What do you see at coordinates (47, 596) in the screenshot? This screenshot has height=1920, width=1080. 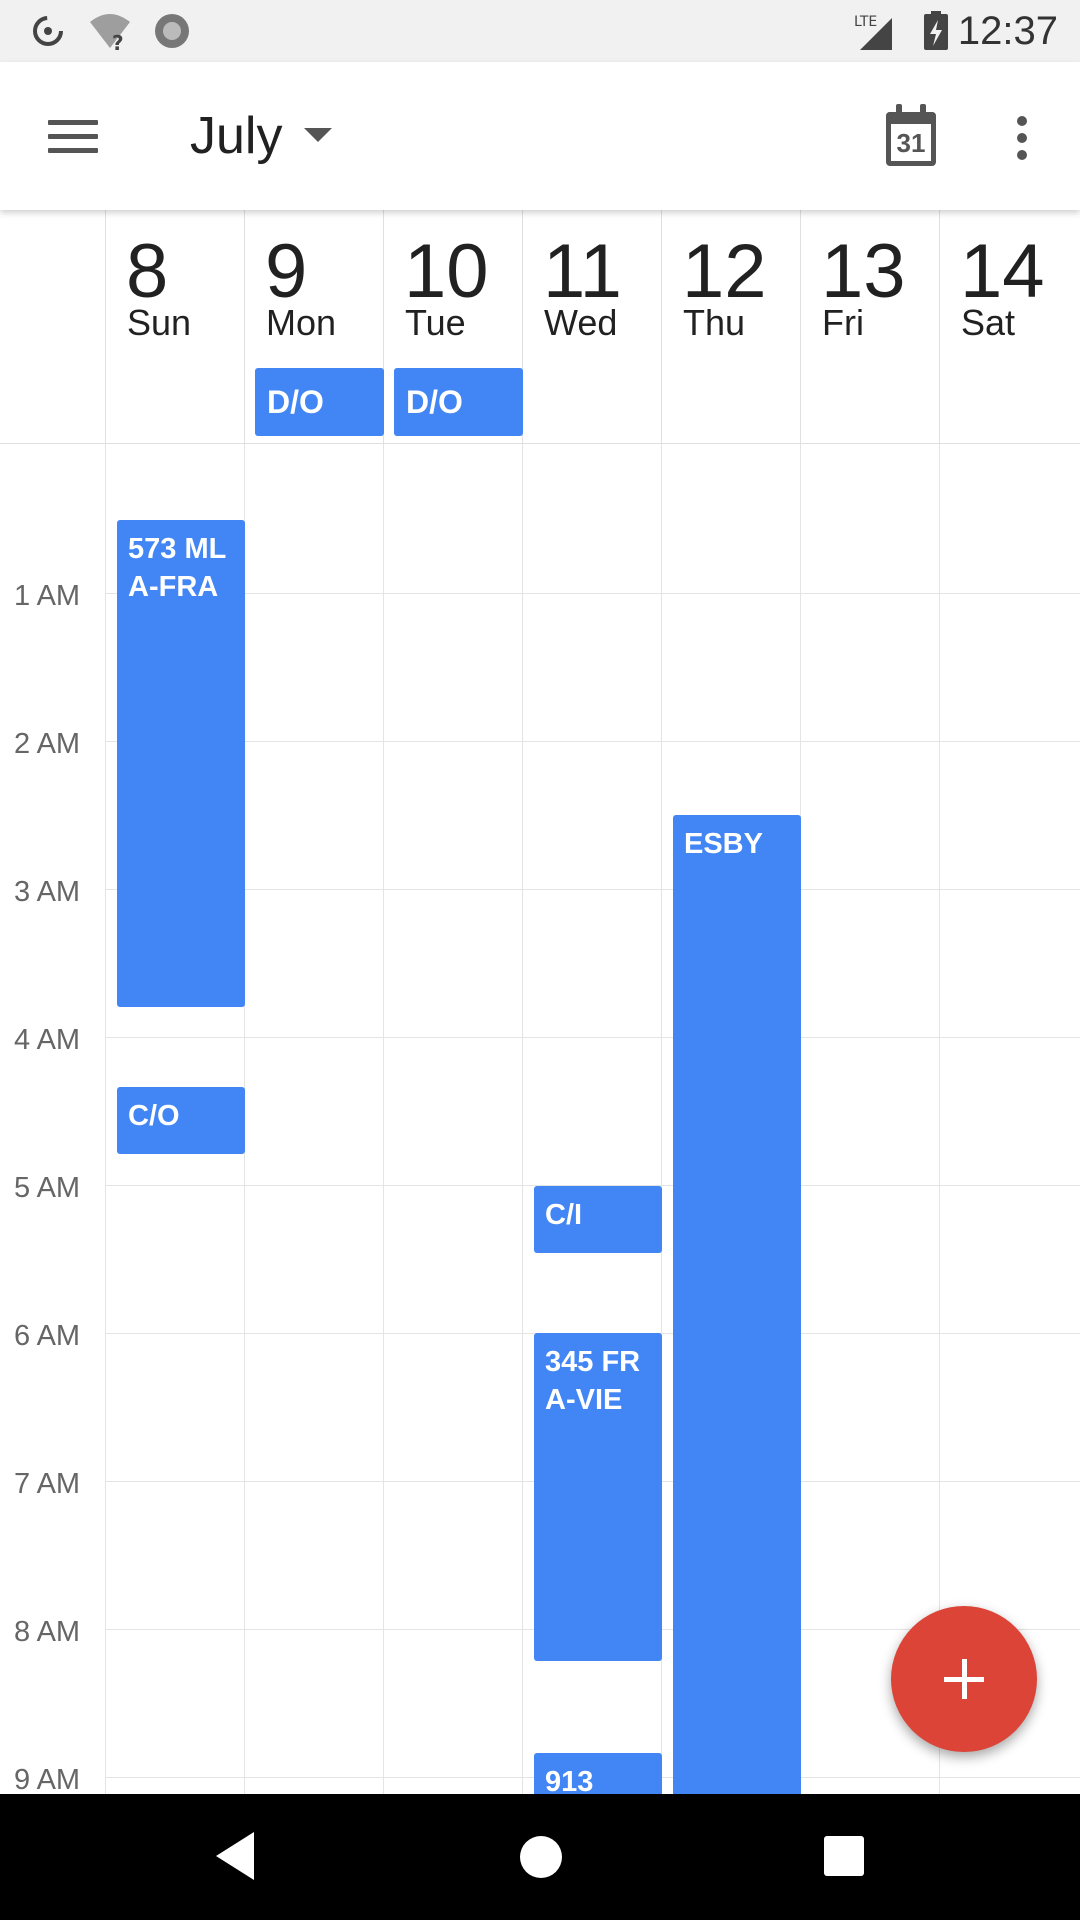 I see `hour-label: 1 AM` at bounding box center [47, 596].